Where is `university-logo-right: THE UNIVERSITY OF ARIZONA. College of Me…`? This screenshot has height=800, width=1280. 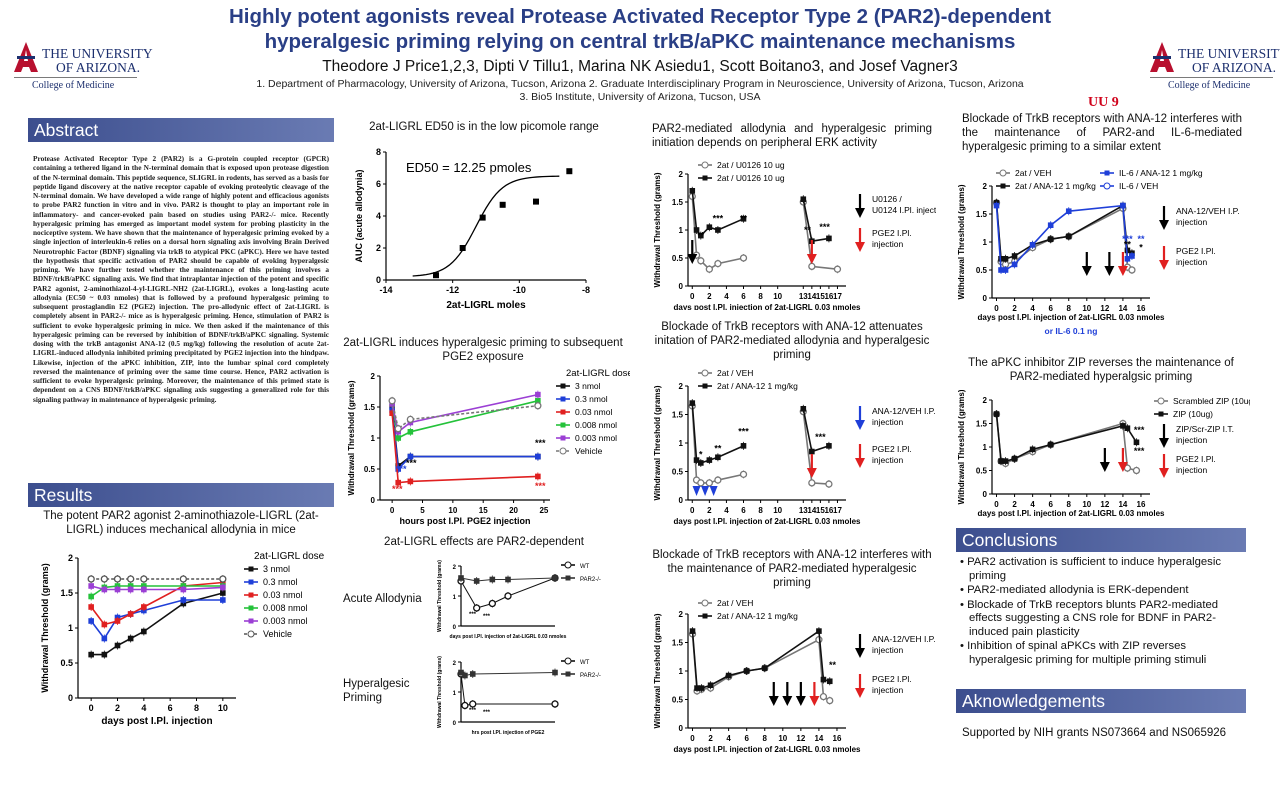
university-logo-right: THE UNIVERSITY OF ARIZONA. College of Me… is located at coordinates (1214, 63).